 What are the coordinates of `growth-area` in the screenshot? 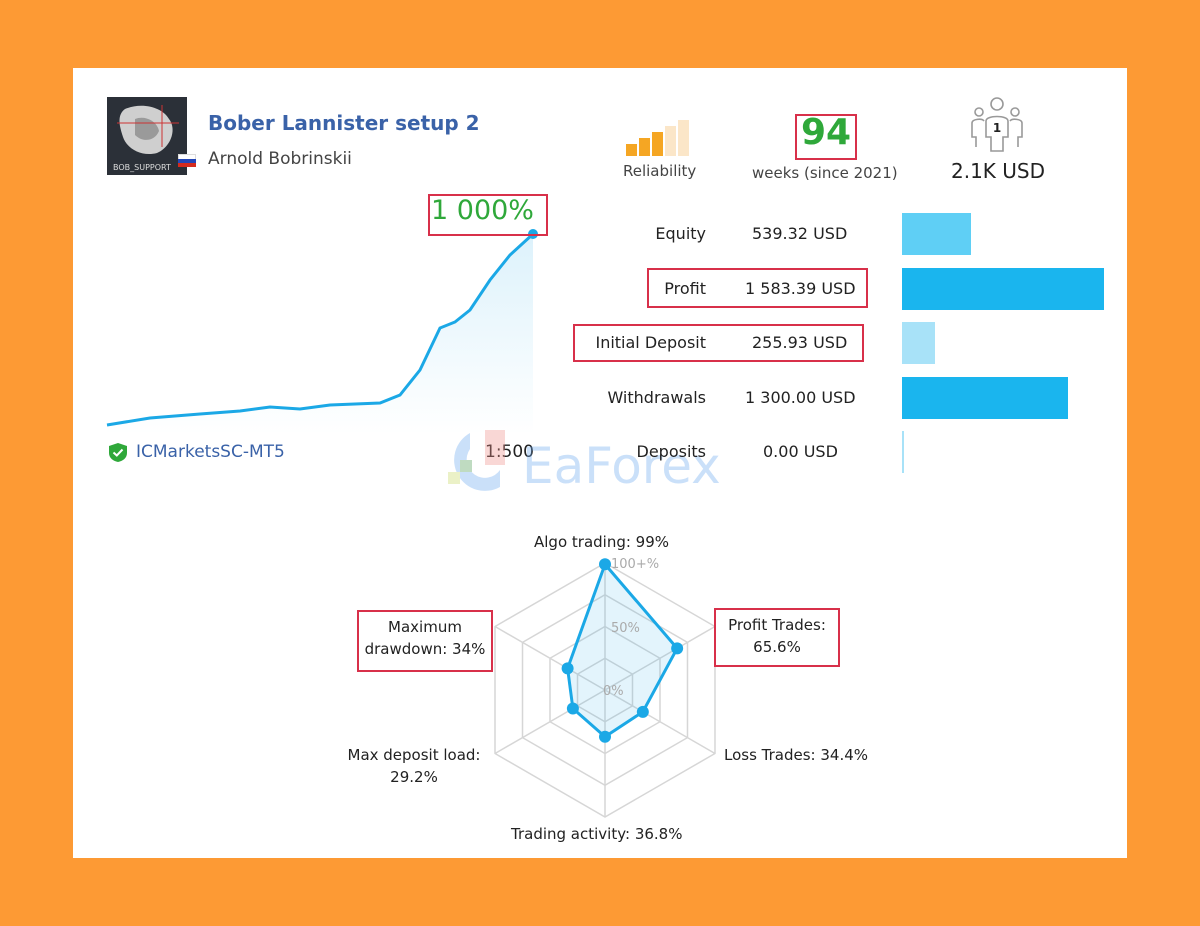 It's located at (320, 334).